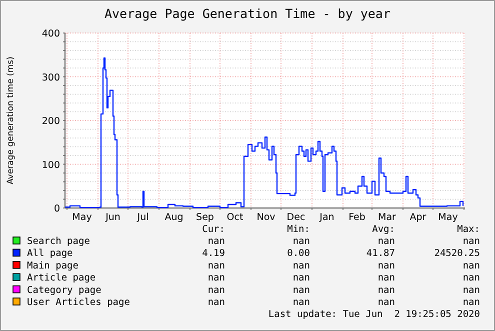 This screenshot has height=331, width=495. I want to click on legend-label: User Articles page, so click(78, 302).